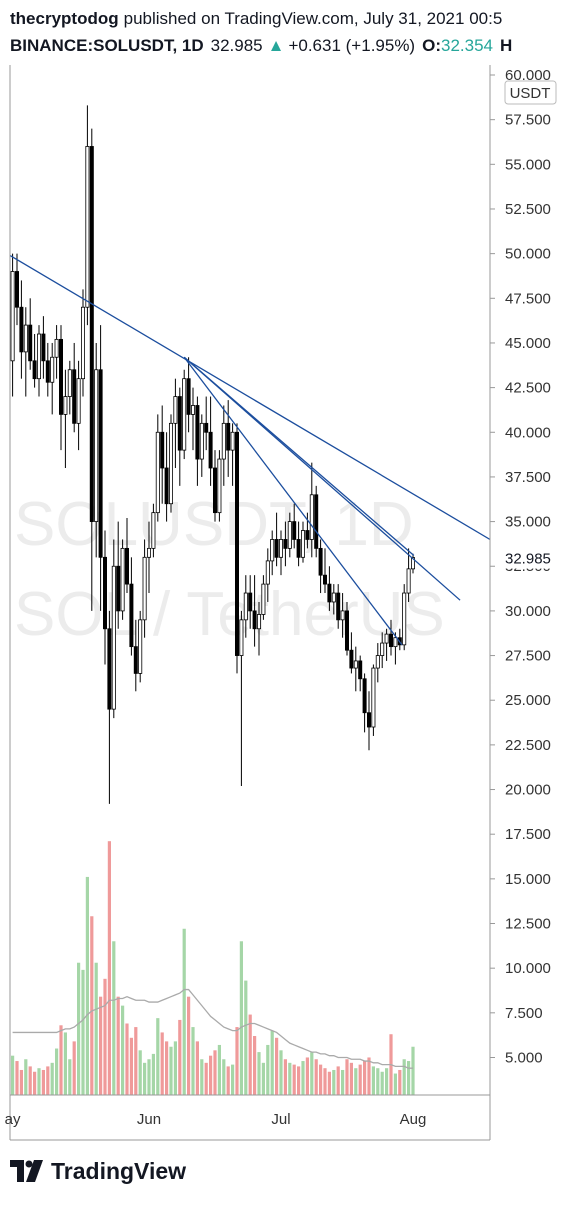 Image resolution: width=586 pixels, height=1205 pixels. I want to click on price-label: 32.985, so click(528, 559).